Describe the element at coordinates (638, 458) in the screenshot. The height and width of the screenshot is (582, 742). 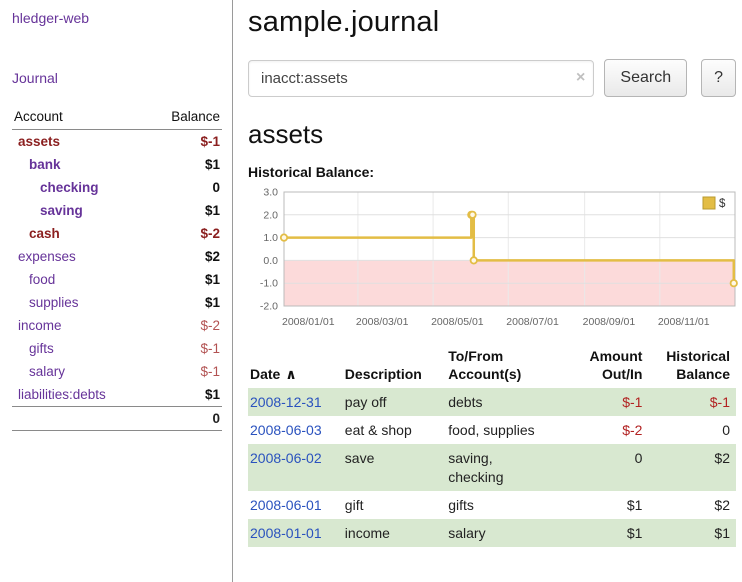
I see `transaction-amount: 0` at that location.